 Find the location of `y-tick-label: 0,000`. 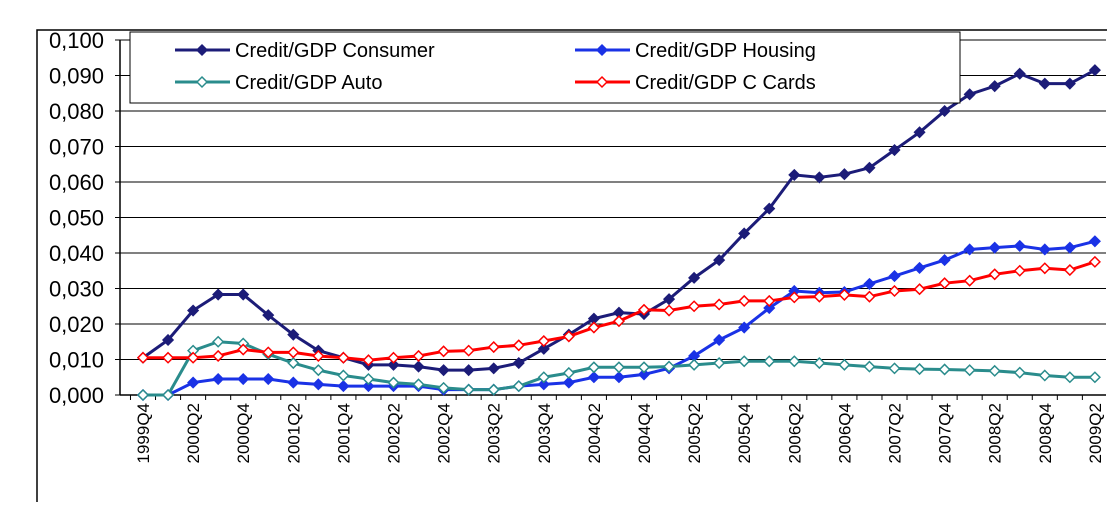

y-tick-label: 0,000 is located at coordinates (76, 395).